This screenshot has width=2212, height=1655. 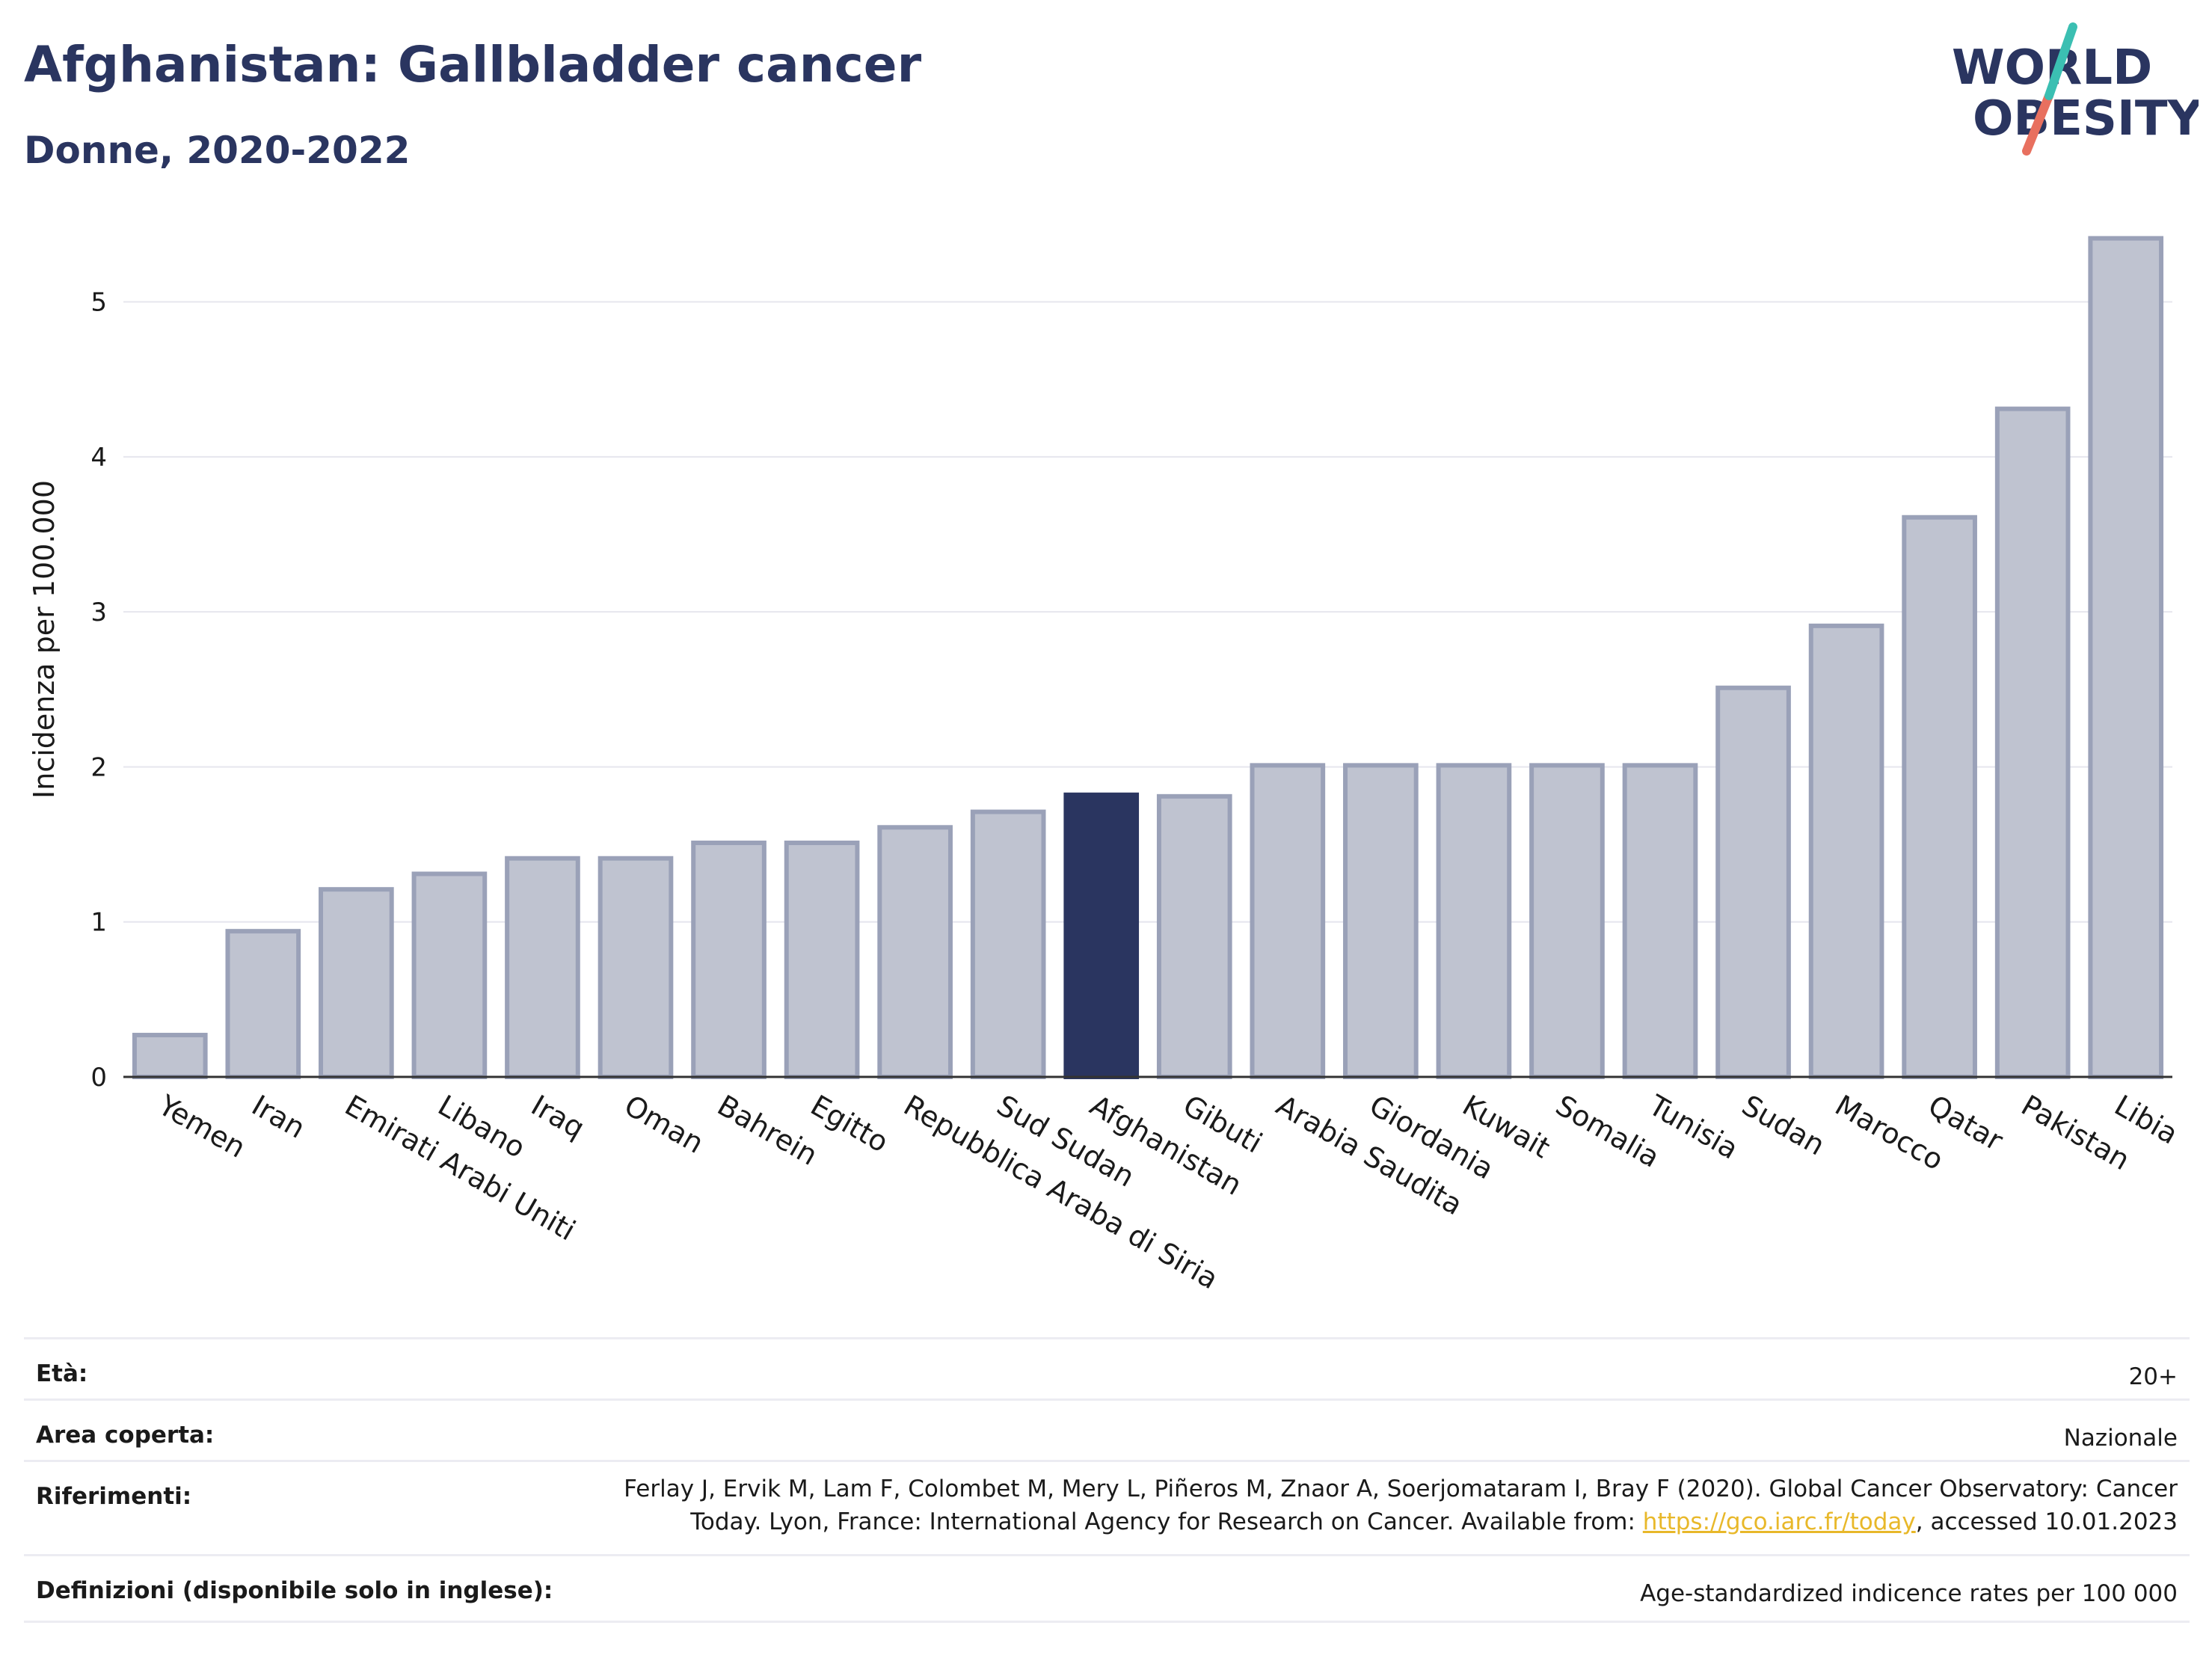 What do you see at coordinates (1779, 1521) in the screenshot?
I see `references-link: https://gco.iarc.fr/today` at bounding box center [1779, 1521].